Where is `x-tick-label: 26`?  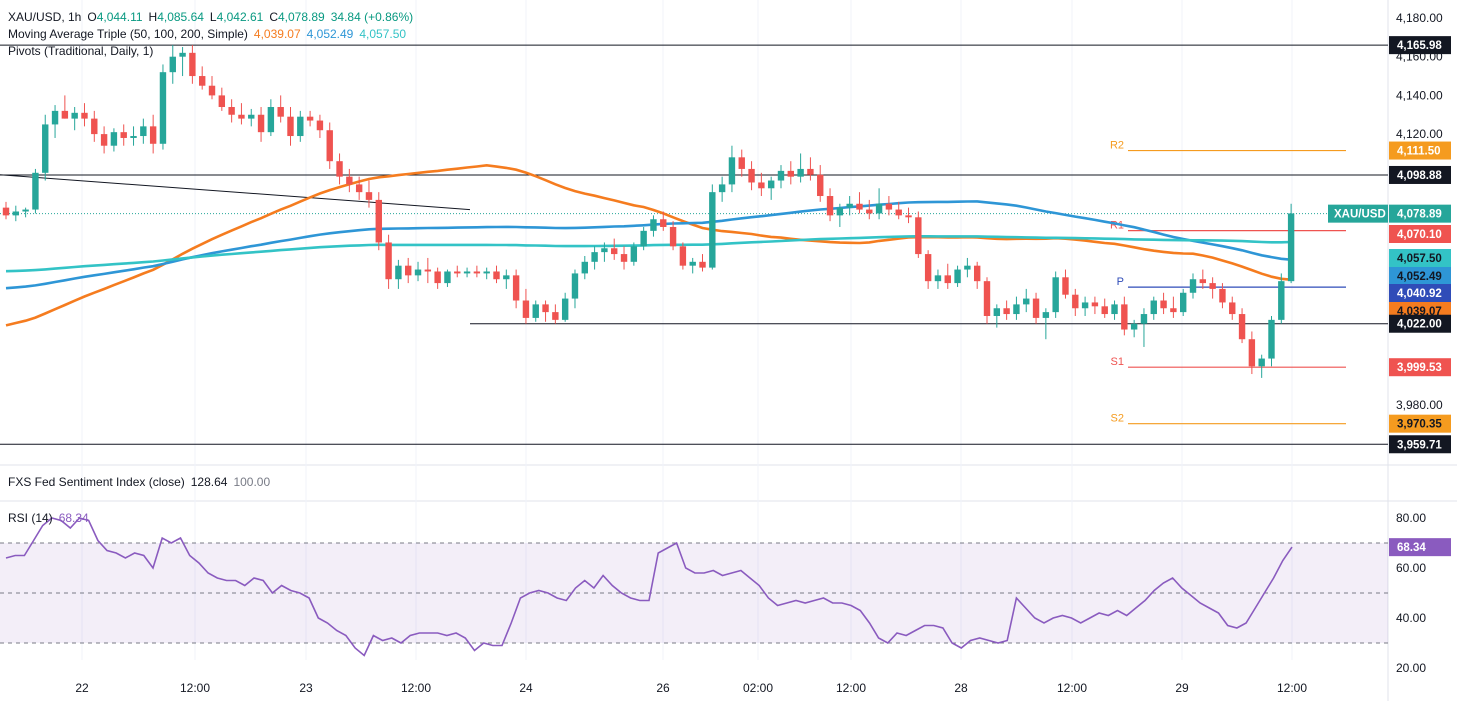 x-tick-label: 26 is located at coordinates (663, 688).